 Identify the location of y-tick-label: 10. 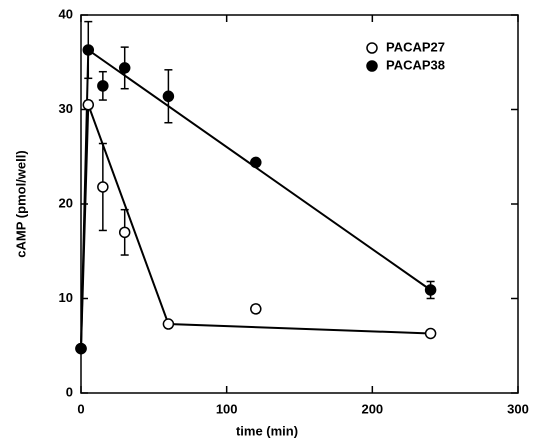
(66, 297).